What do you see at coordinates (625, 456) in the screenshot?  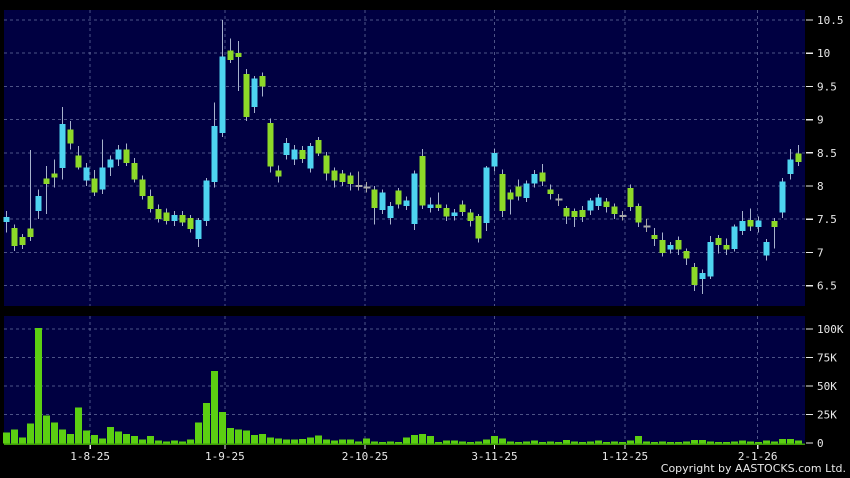 I see `date-axis-label: 1-12-25` at bounding box center [625, 456].